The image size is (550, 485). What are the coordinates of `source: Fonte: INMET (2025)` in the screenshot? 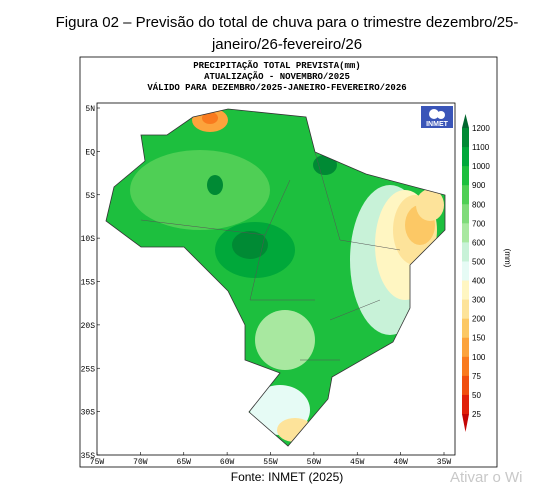 It's located at (287, 477).